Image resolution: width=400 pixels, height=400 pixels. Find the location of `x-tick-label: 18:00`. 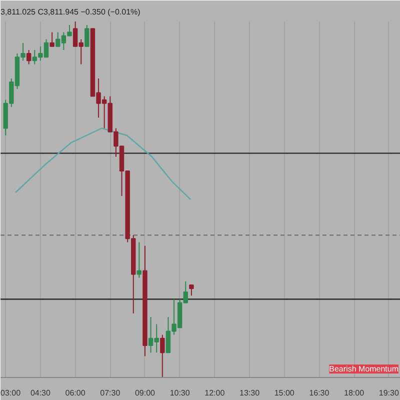

x-tick-label: 18:00 is located at coordinates (354, 393).